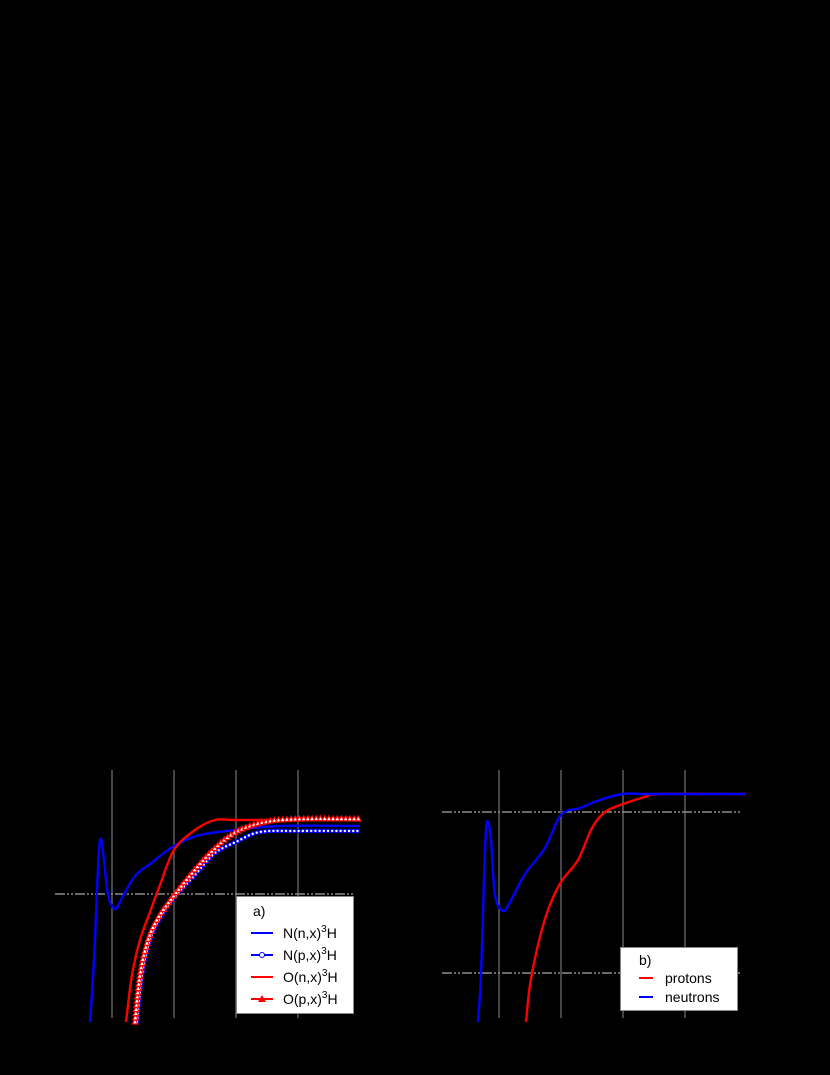 The width and height of the screenshot is (830, 1075). I want to click on panel-b-legend: b) protons neutrons, so click(679, 979).